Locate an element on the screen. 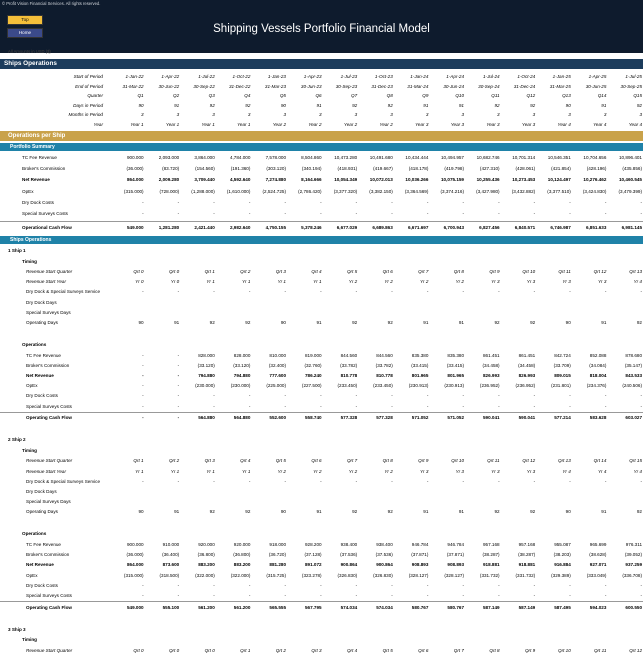 The image size is (643, 655). cell: Qrt 14 is located at coordinates (600, 461).